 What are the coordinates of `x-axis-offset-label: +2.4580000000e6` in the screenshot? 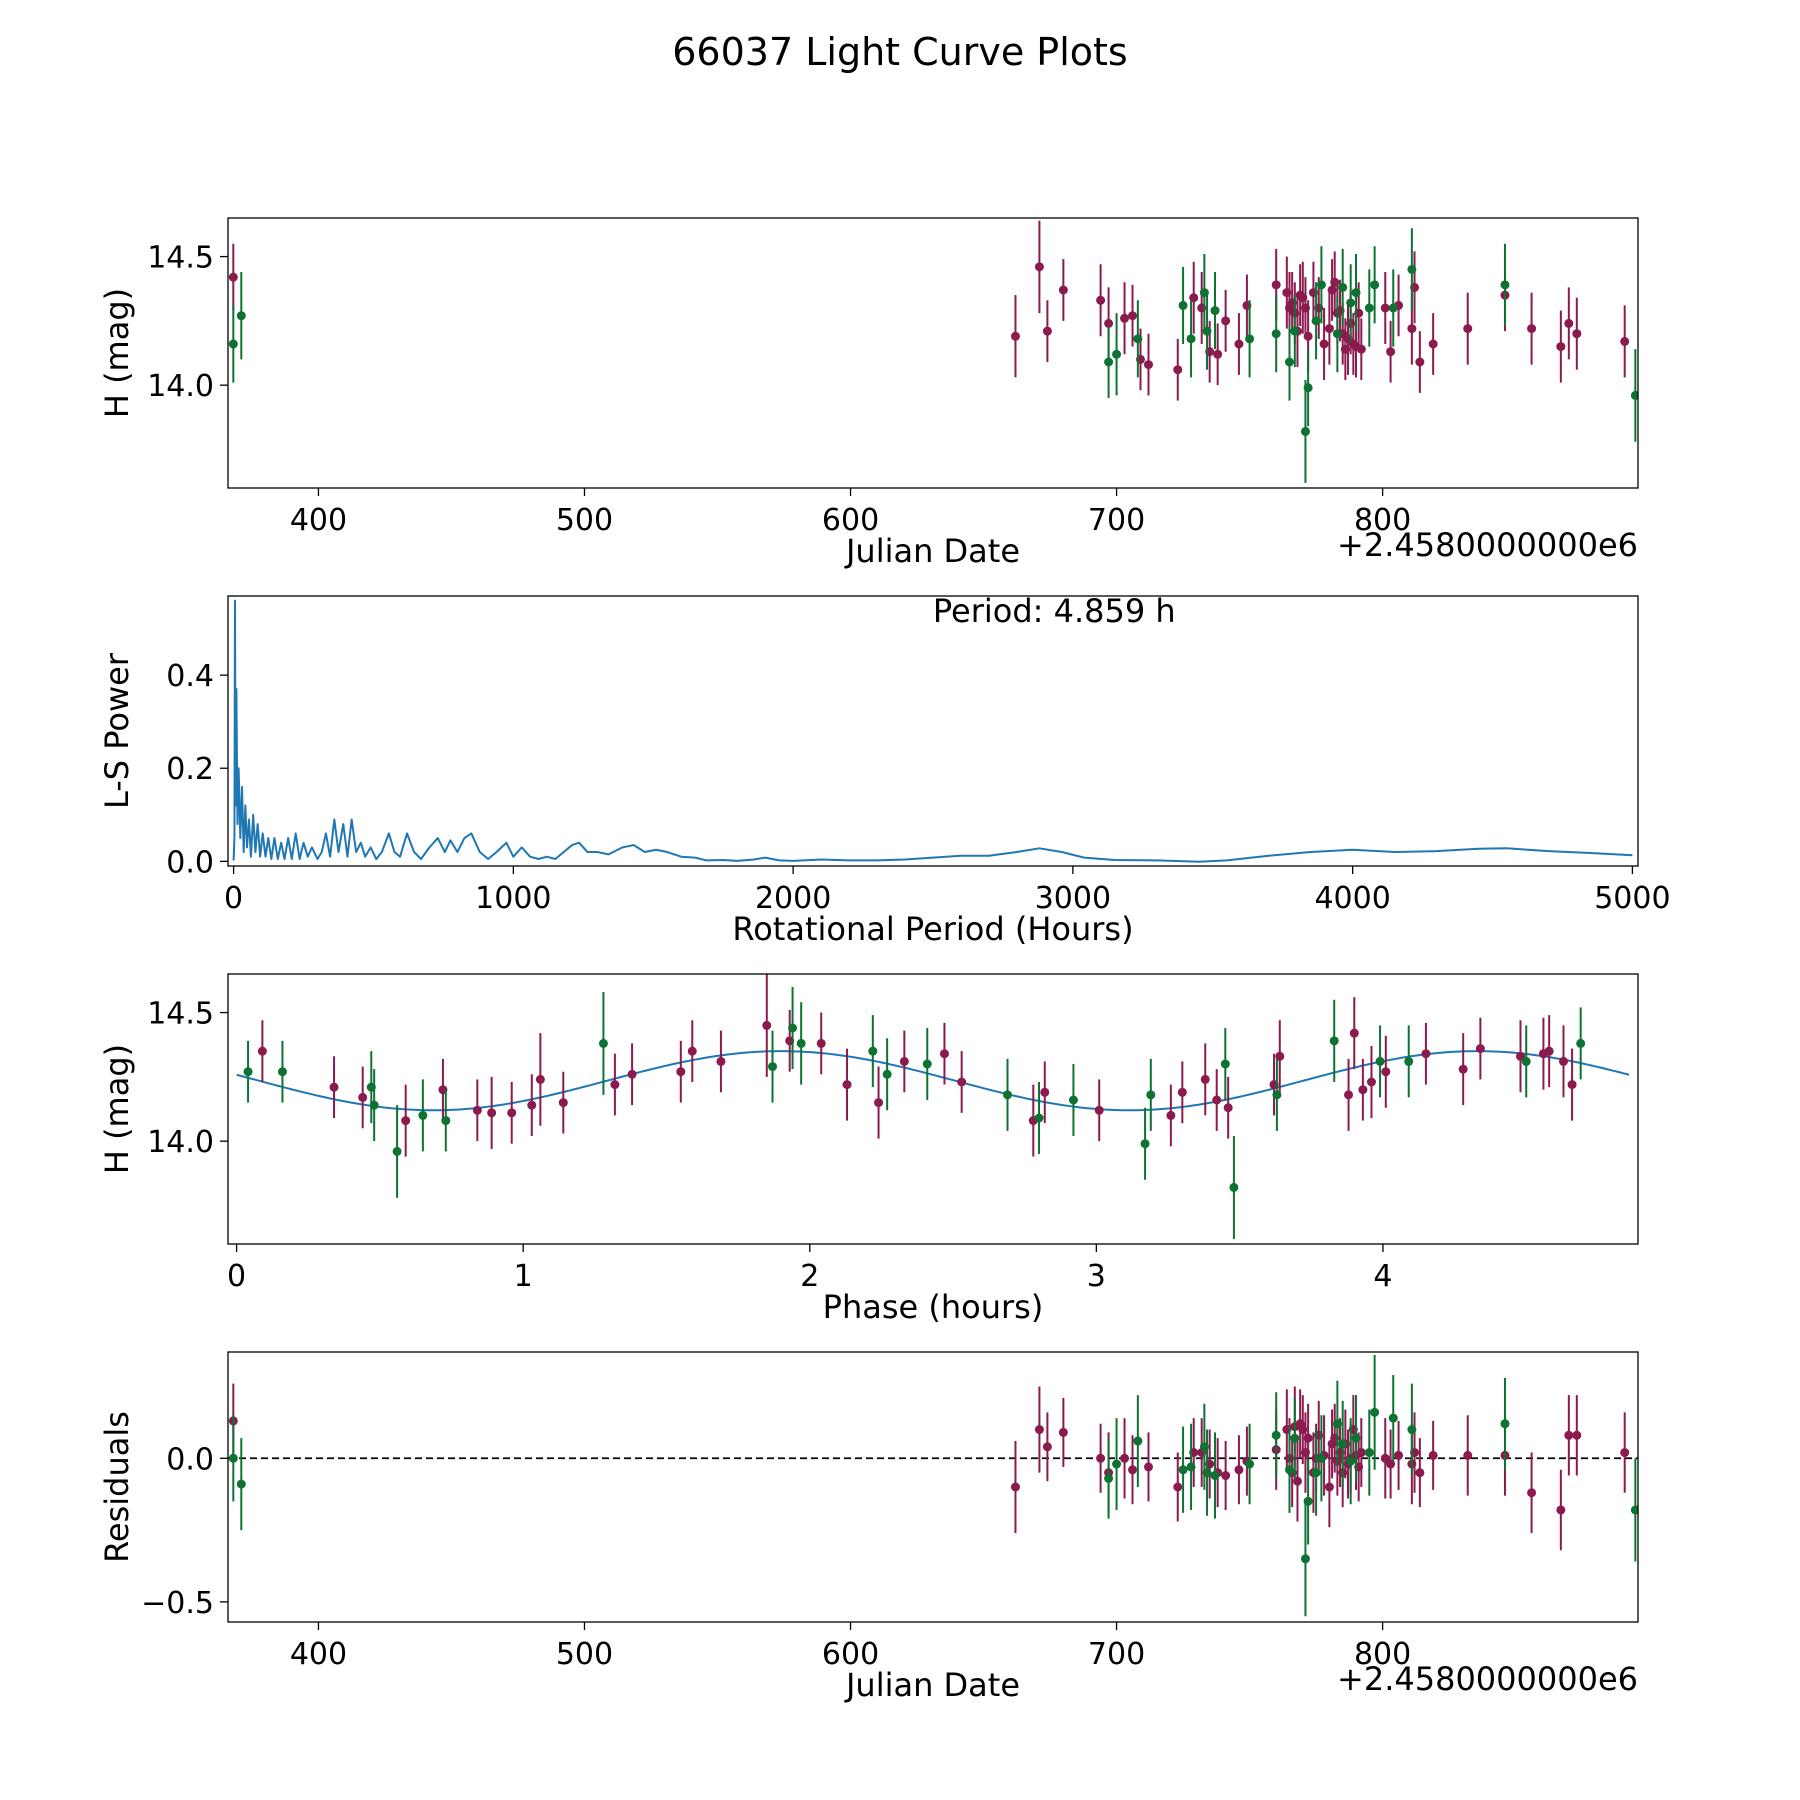 It's located at (1487, 1679).